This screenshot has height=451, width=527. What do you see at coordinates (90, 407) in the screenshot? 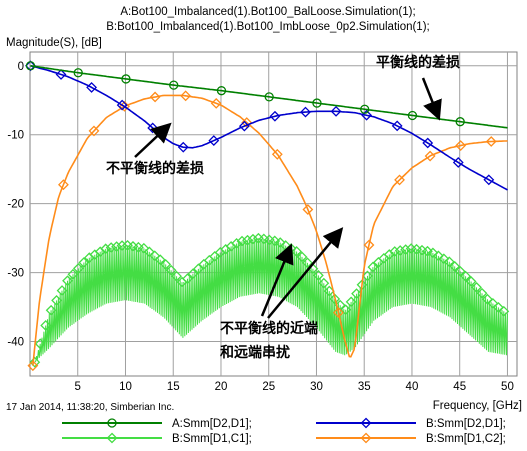
I see `footer-text: 17 Jan 2014, 11:38:20, Simberian Inc.` at bounding box center [90, 407].